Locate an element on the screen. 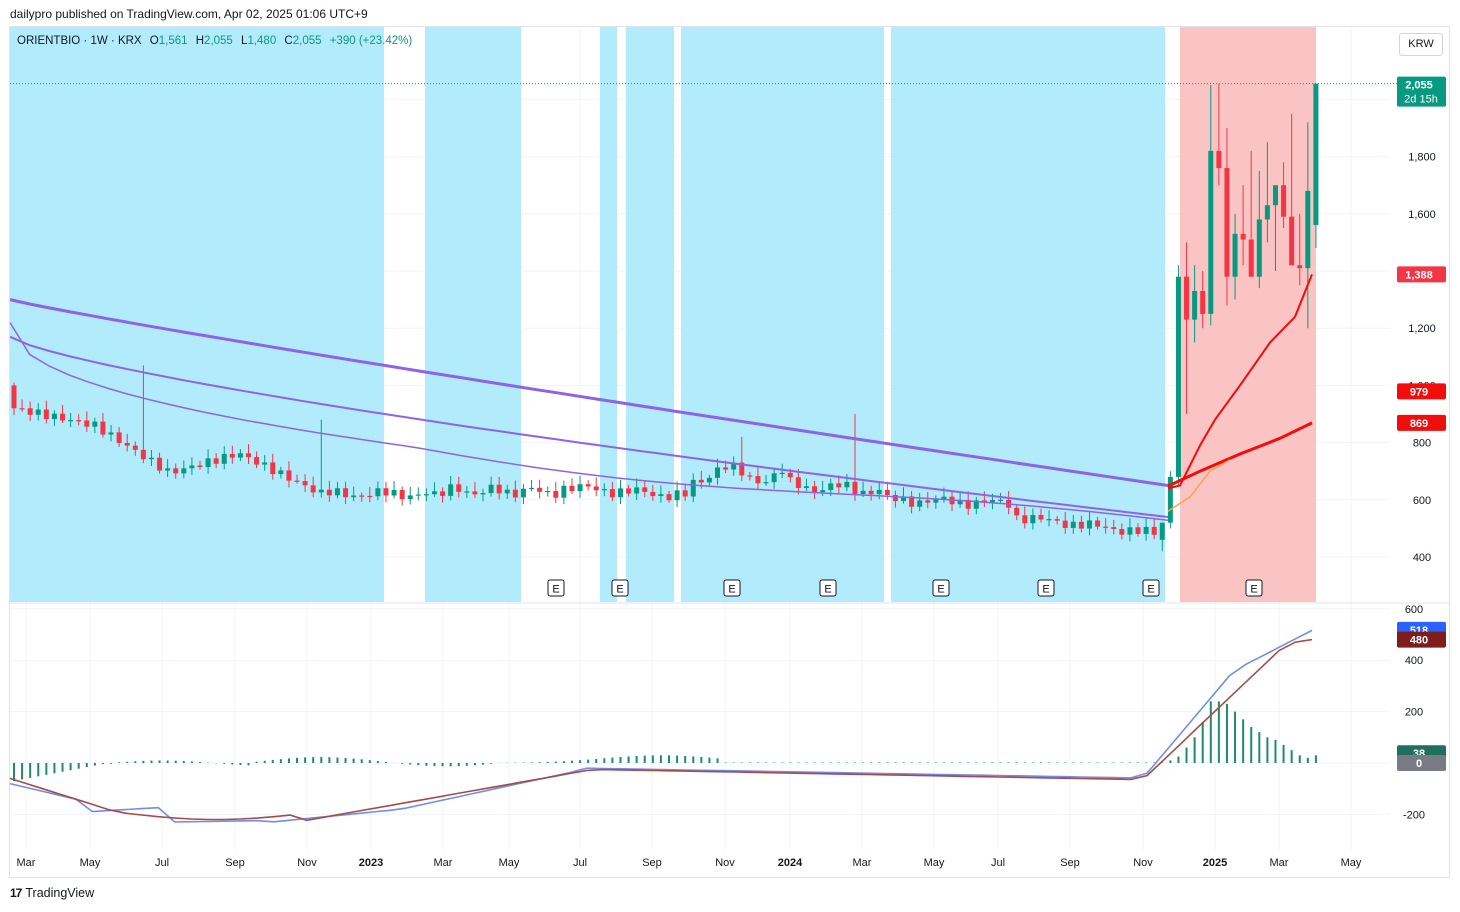  time-tick-label: Nov is located at coordinates (725, 863).